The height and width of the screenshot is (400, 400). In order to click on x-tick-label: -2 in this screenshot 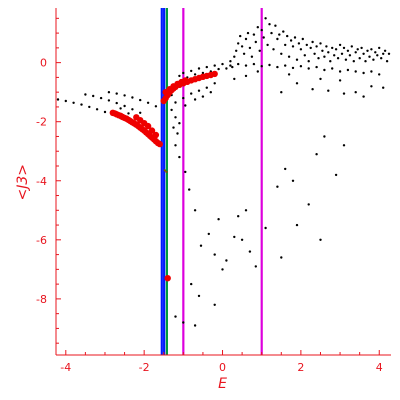, I will do `click(144, 367)`.